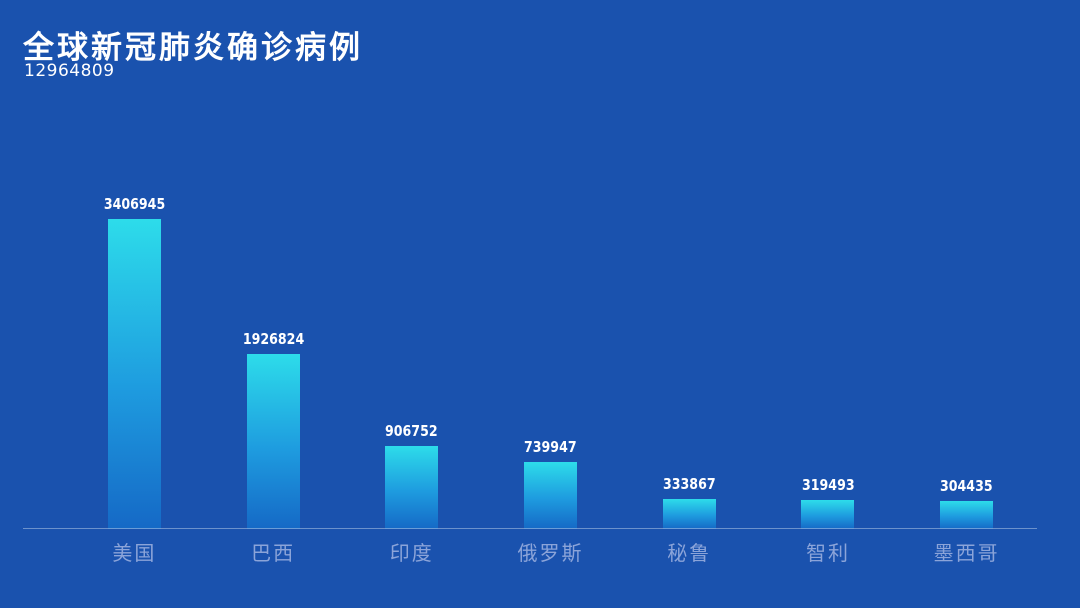  Describe the element at coordinates (273, 553) in the screenshot. I see `category-label: 巴西` at that location.